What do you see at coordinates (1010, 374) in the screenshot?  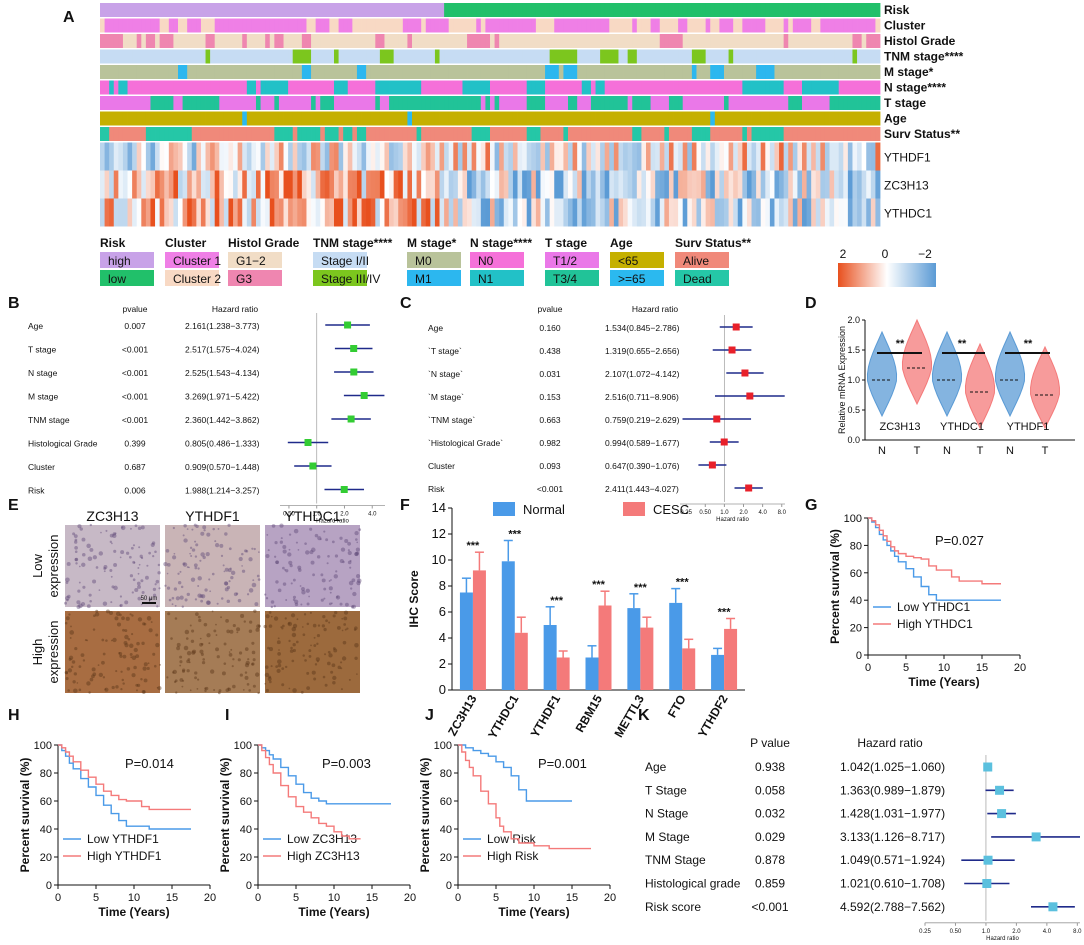 I see `violin-shape` at bounding box center [1010, 374].